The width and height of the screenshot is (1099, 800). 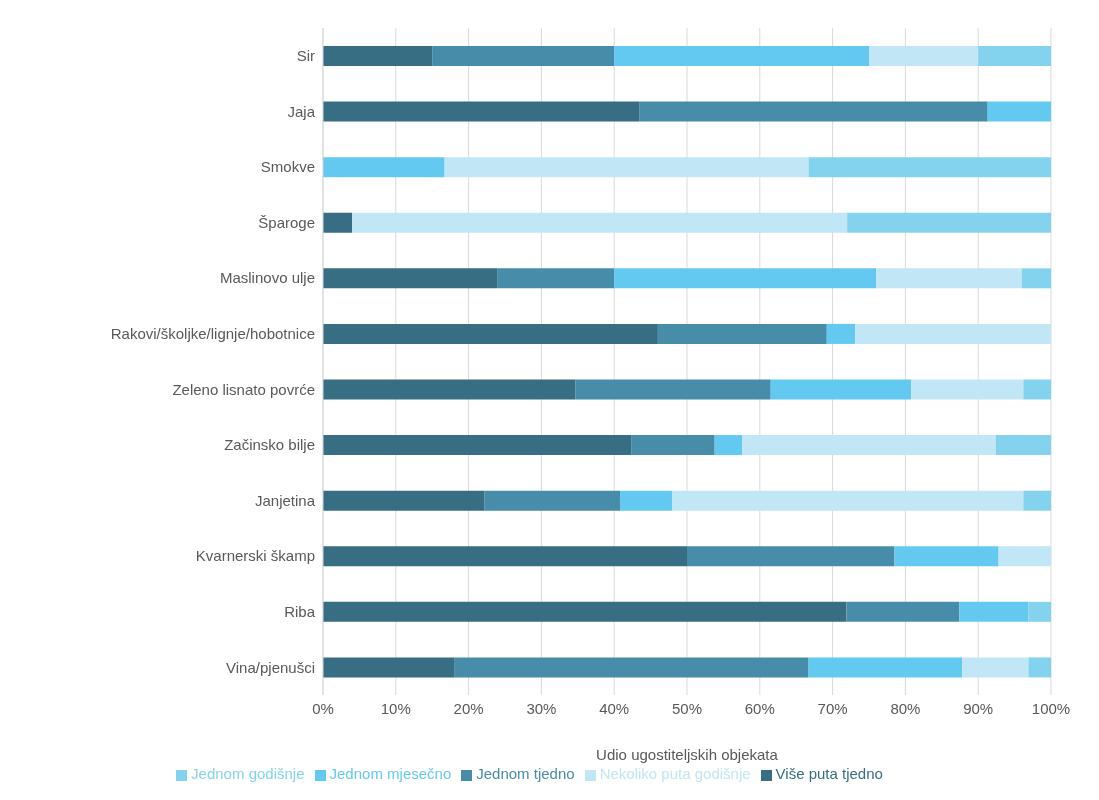 I want to click on y-tick-label: Vina/pjenušci, so click(x=270, y=667).